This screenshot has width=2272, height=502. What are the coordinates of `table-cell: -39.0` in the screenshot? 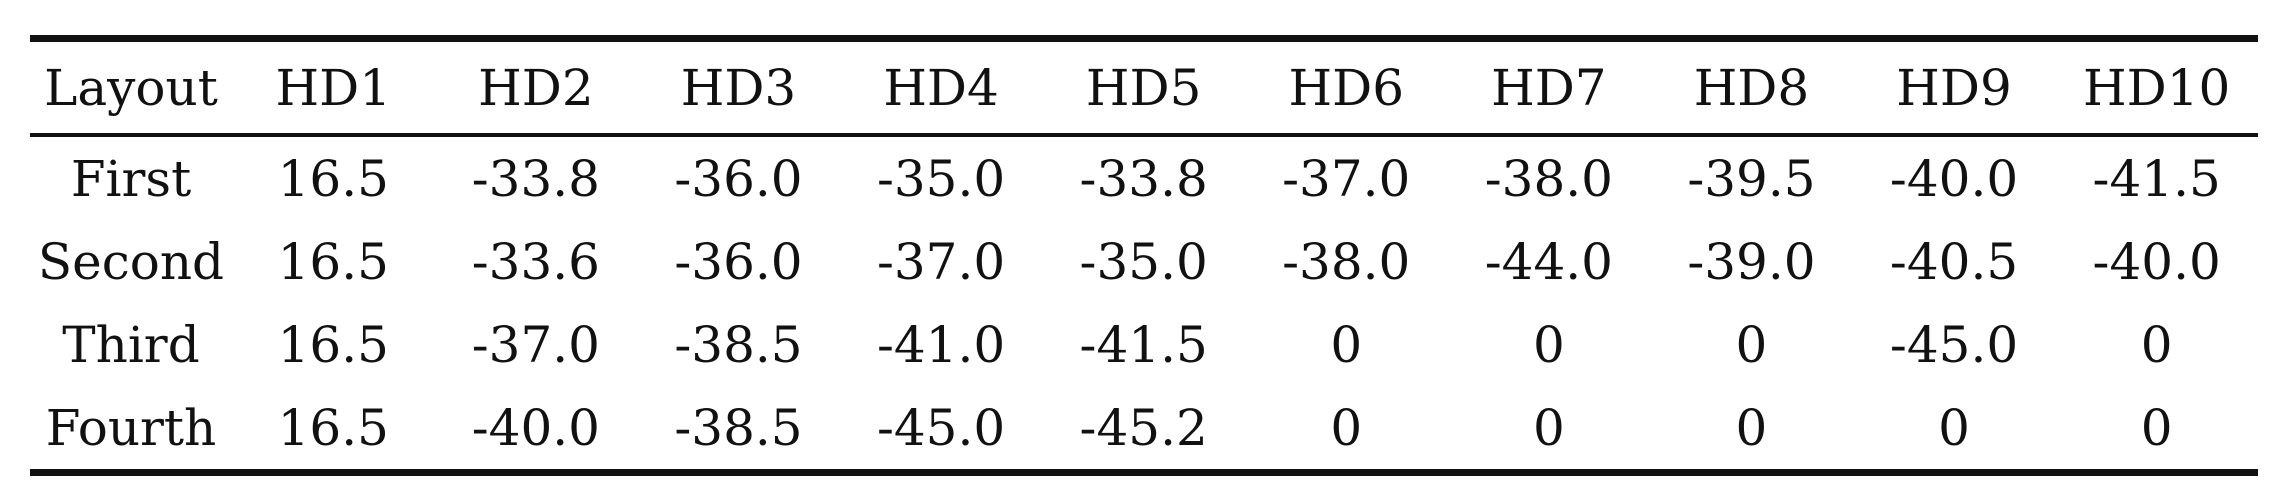 It's located at (1751, 261).